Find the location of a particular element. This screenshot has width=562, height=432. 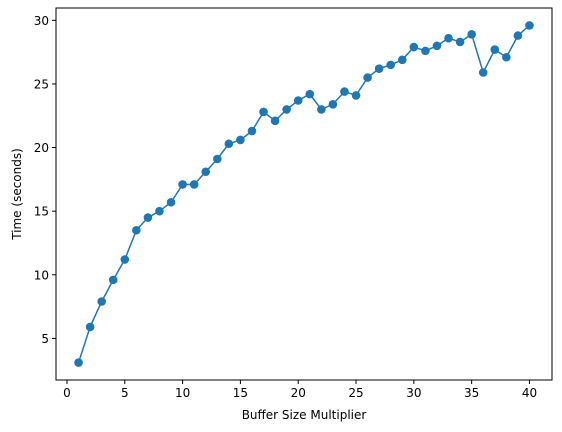

x-tick-label: 25 is located at coordinates (355, 393).